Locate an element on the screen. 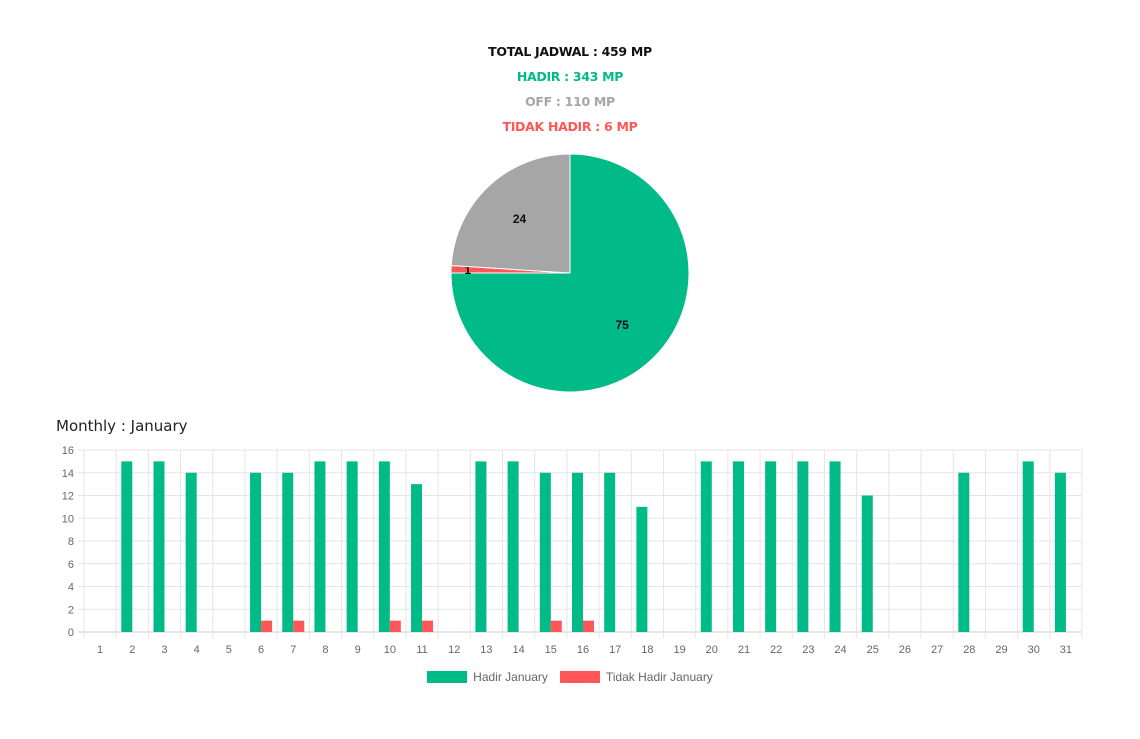  legend-item-hadir: Hadir January is located at coordinates (487, 677).